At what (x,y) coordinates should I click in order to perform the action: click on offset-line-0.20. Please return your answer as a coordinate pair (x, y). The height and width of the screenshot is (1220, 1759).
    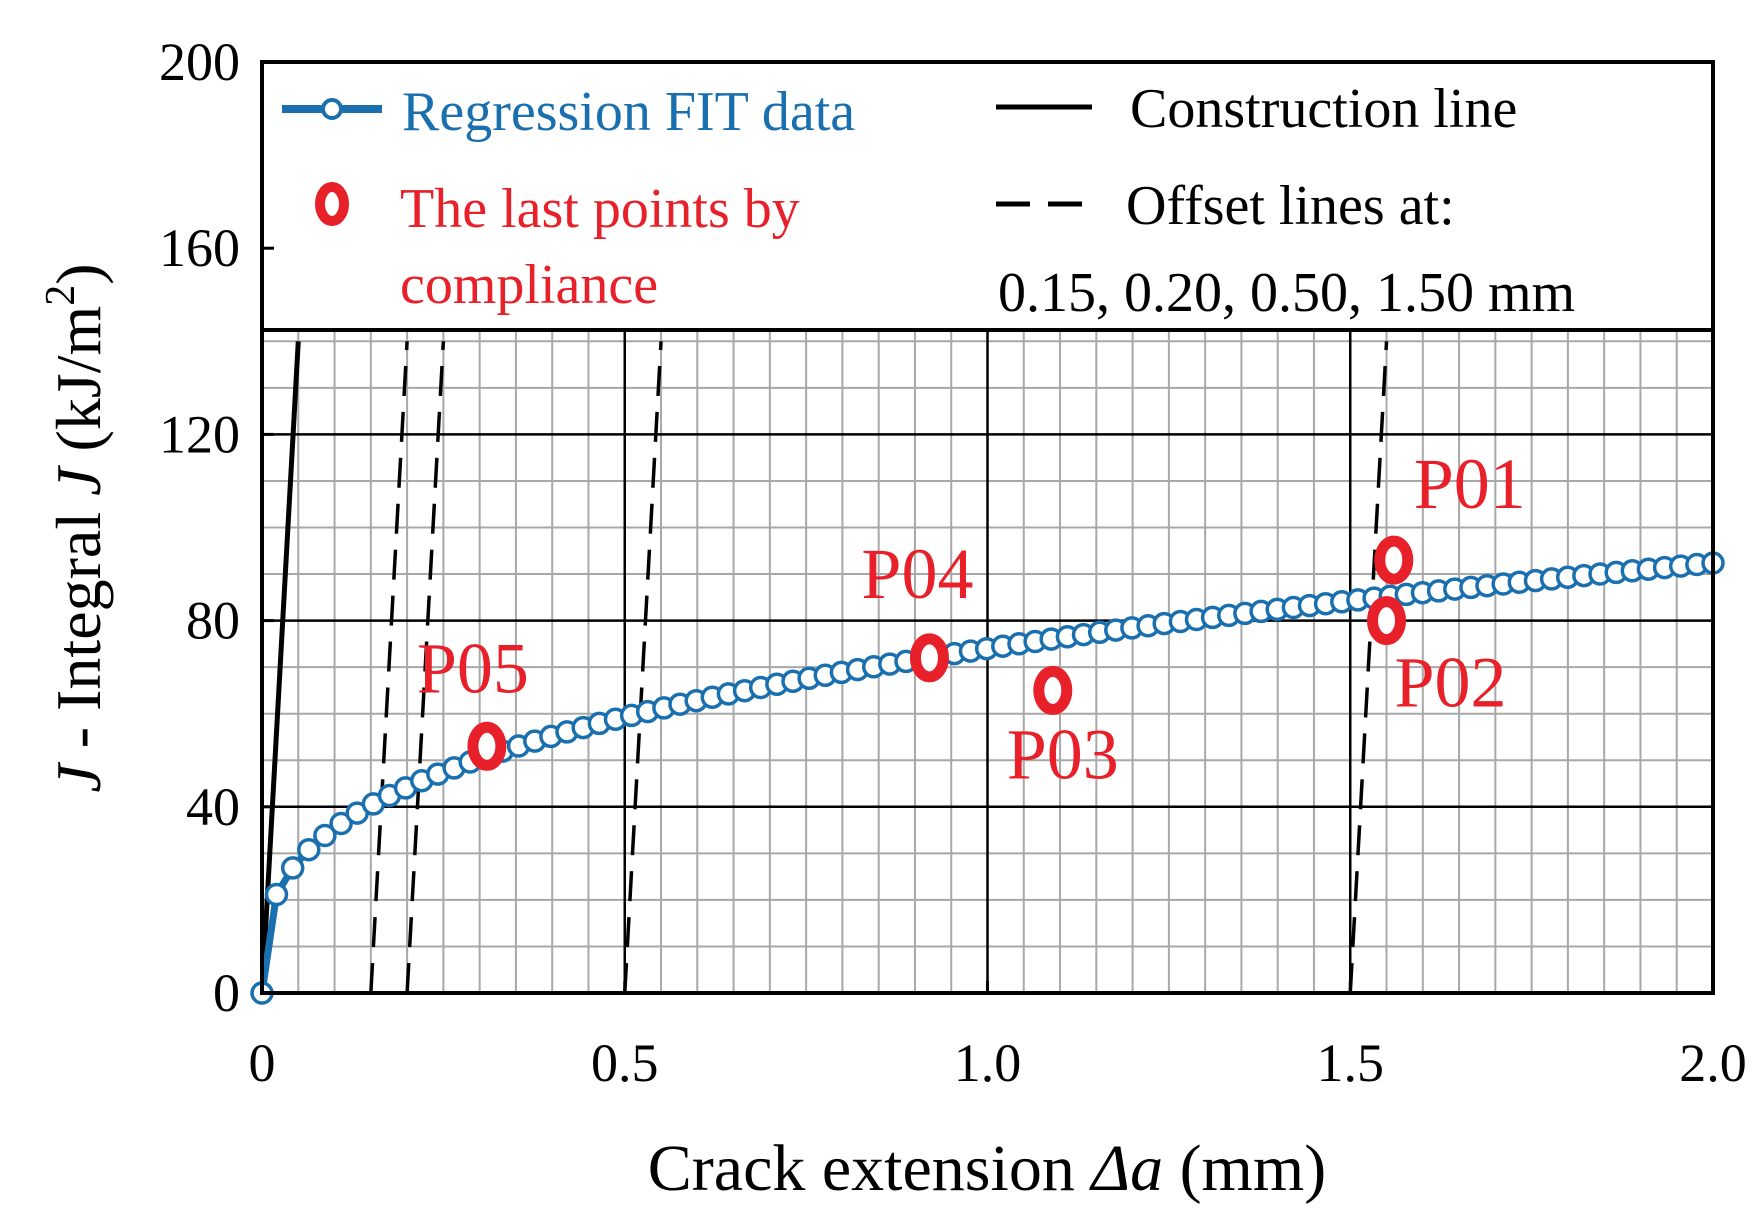
    Looking at the image, I should click on (425, 667).